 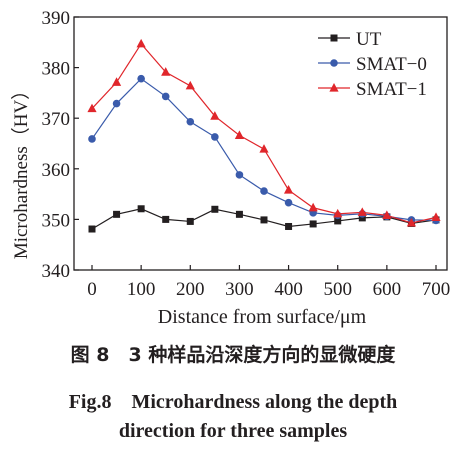 I want to click on x-tick-label: 0, so click(x=92, y=289).